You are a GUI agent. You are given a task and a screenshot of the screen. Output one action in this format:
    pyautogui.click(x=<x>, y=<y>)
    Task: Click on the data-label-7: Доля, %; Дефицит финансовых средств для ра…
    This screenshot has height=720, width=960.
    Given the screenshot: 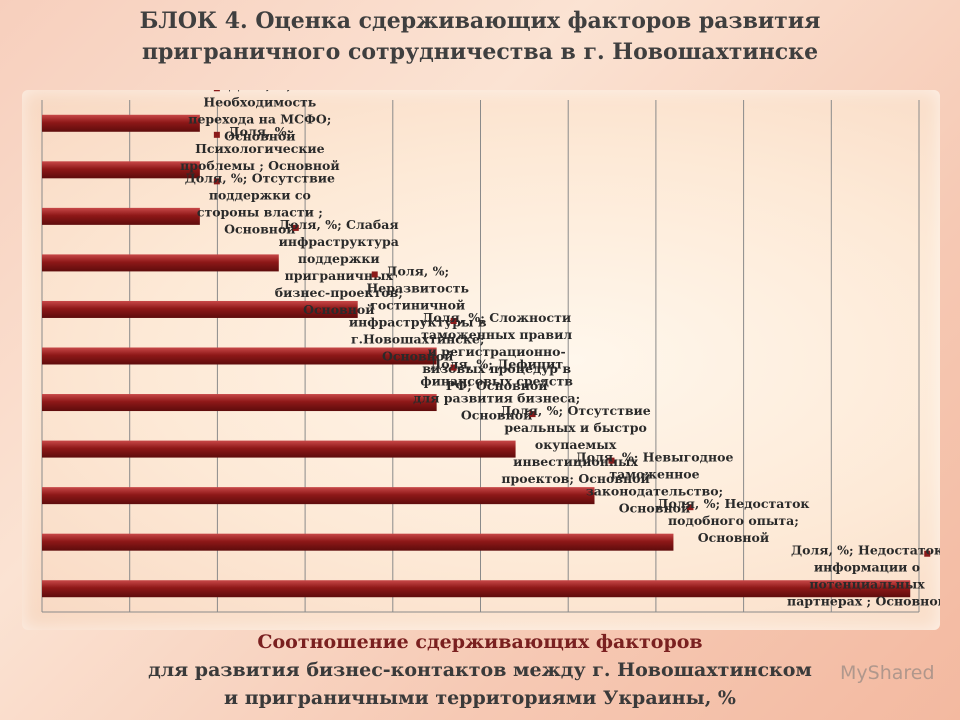 What is the action you would take?
    pyautogui.click(x=496, y=390)
    